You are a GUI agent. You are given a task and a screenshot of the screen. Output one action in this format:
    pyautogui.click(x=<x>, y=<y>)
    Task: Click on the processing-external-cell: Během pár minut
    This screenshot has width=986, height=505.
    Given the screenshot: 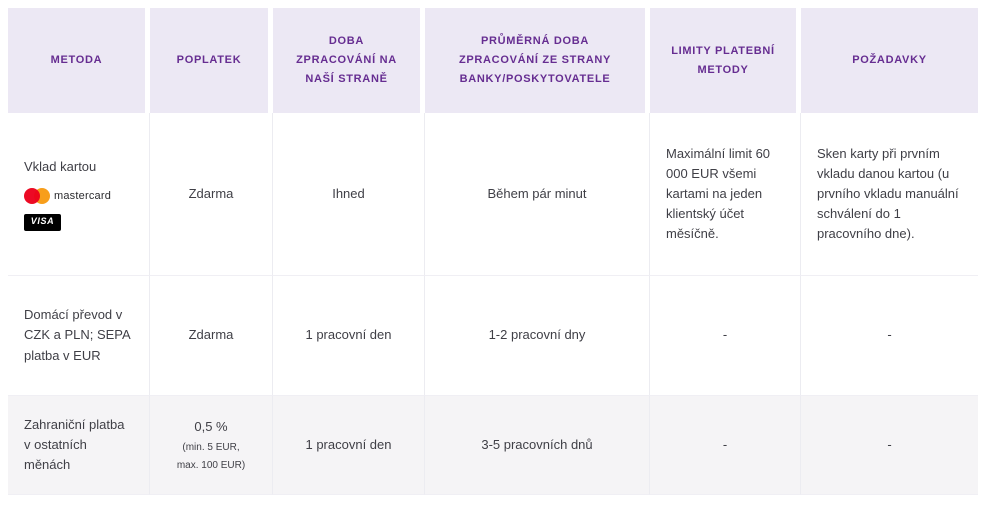 What is the action you would take?
    pyautogui.click(x=537, y=194)
    